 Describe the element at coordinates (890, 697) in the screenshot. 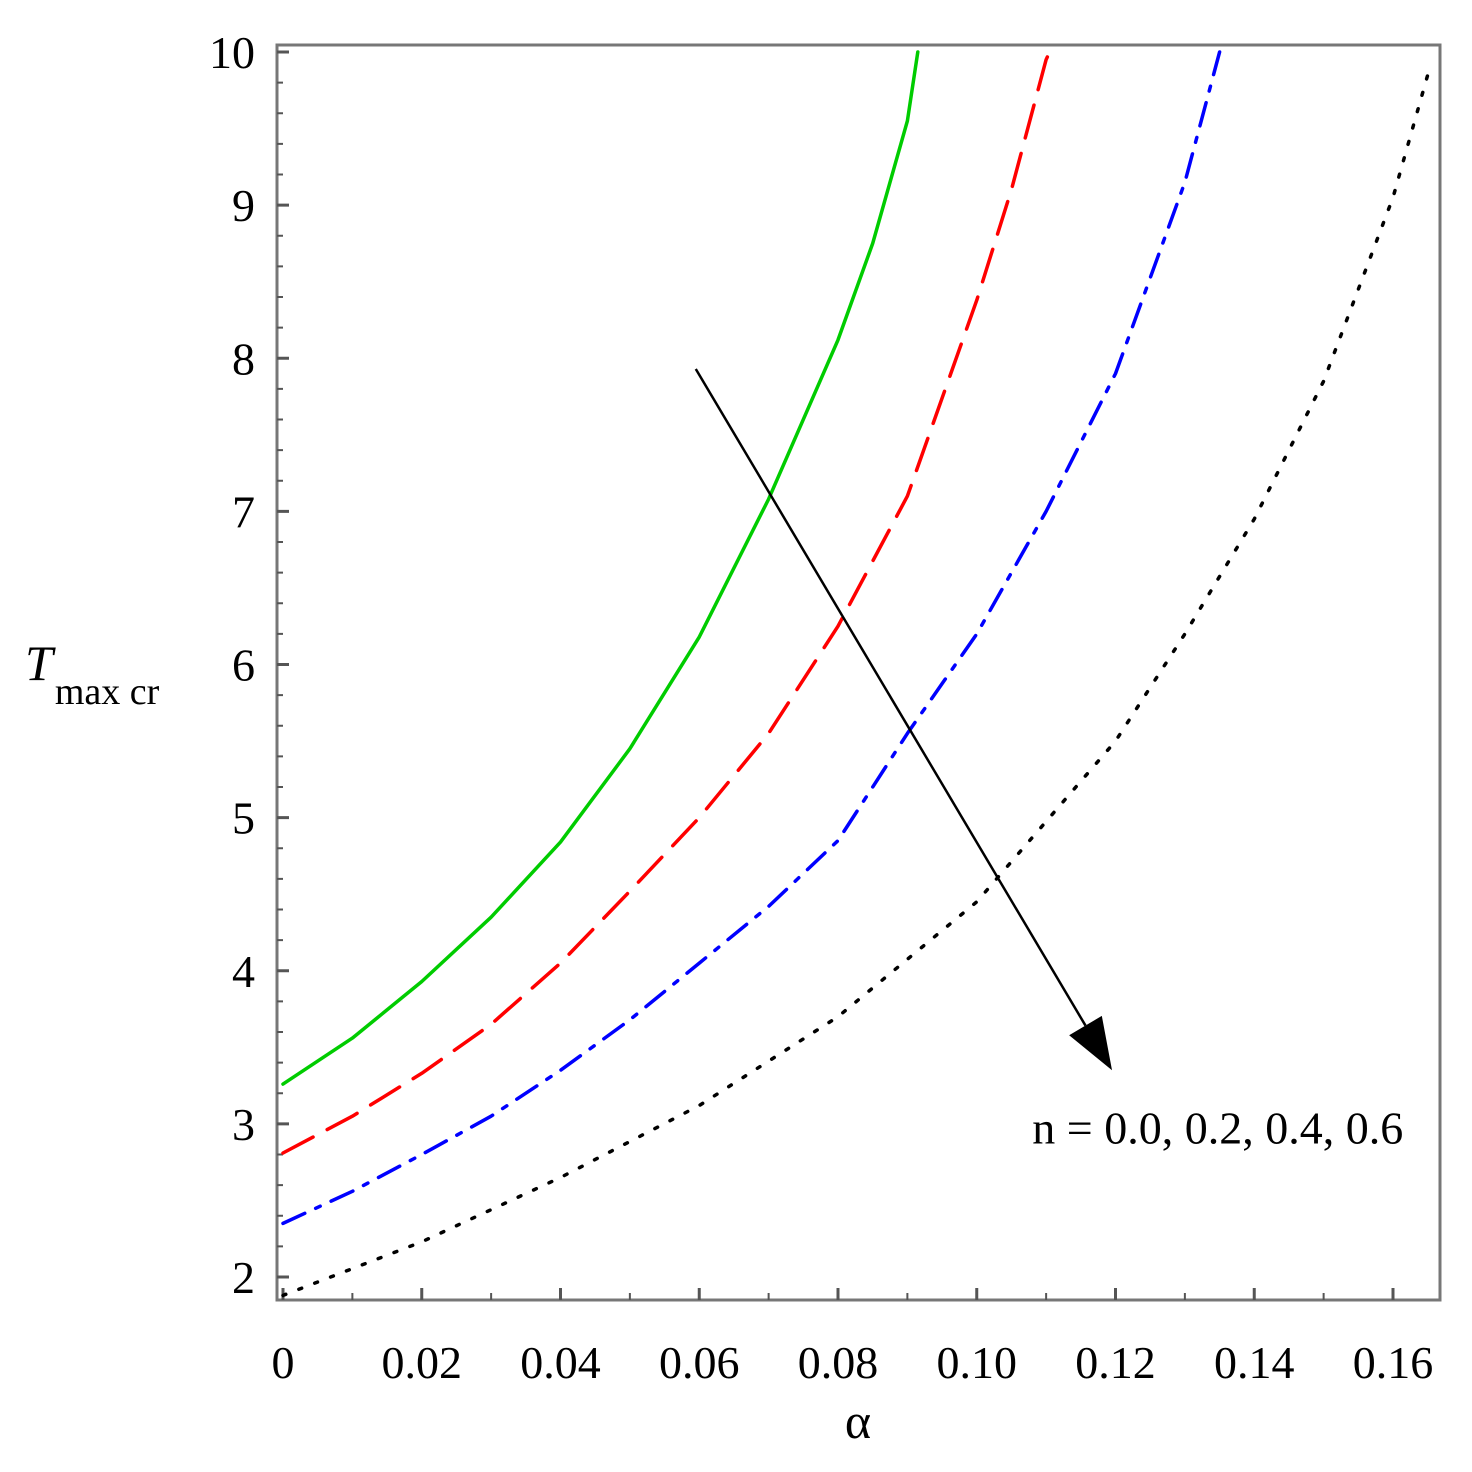

I see `annotation-arrow-shaft` at that location.